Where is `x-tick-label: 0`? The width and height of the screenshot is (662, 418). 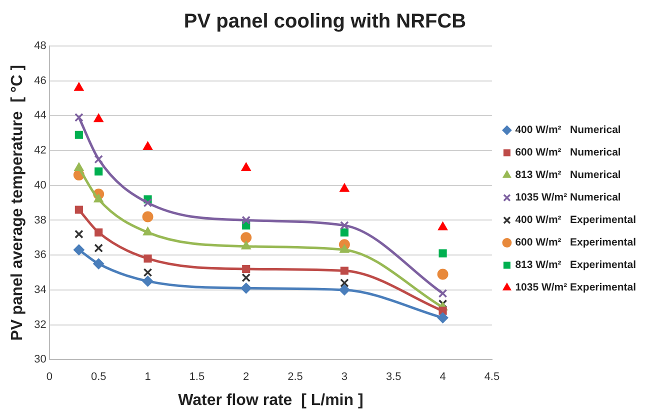 x-tick-label: 0 is located at coordinates (49, 377).